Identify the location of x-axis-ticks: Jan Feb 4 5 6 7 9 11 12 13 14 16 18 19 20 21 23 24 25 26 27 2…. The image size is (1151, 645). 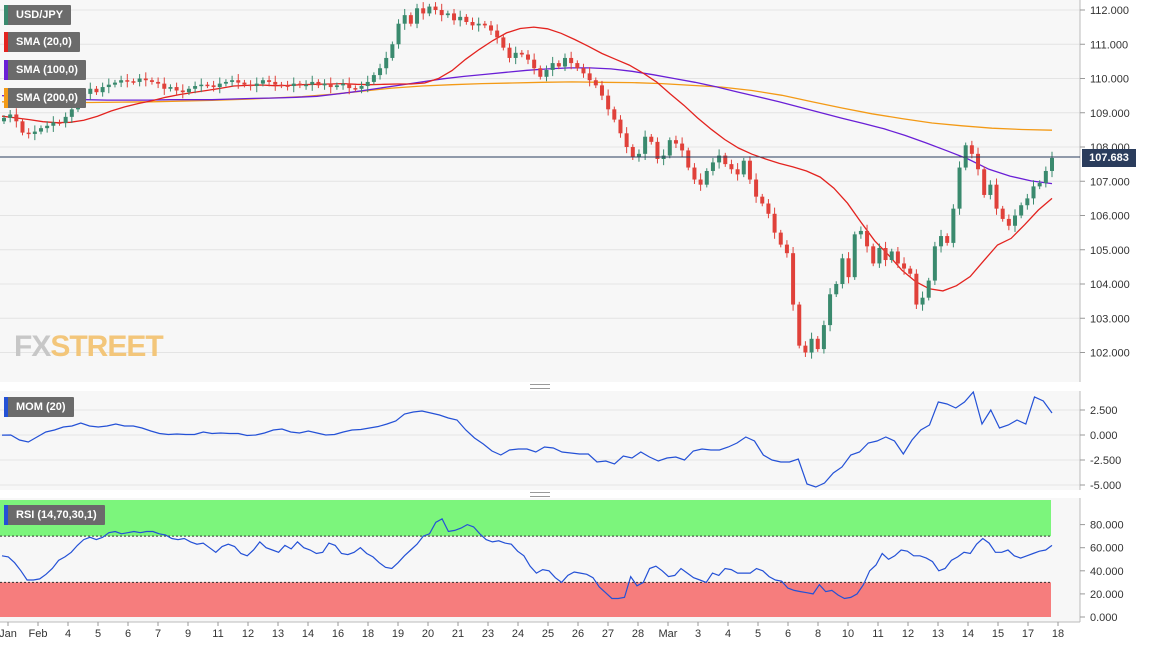
(540, 630).